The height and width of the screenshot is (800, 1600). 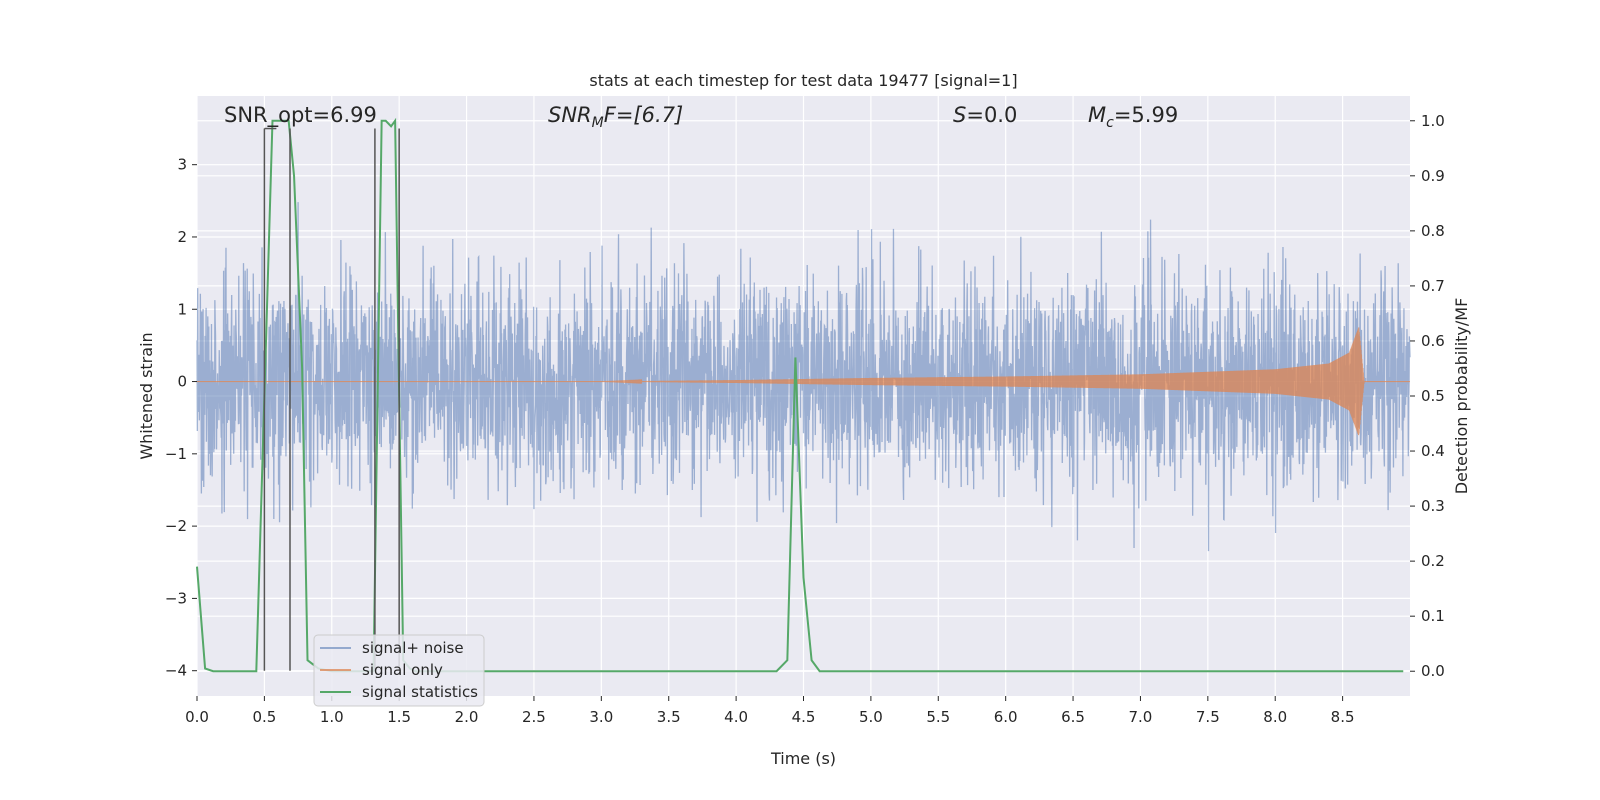 I want to click on x-tick-label: 0.5, so click(x=264, y=717).